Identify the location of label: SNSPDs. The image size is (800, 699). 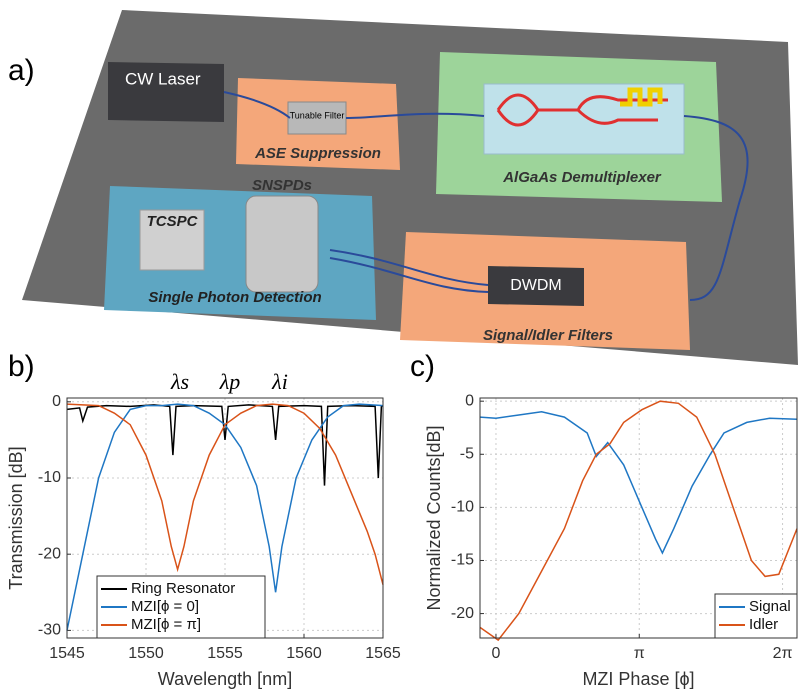
(282, 185).